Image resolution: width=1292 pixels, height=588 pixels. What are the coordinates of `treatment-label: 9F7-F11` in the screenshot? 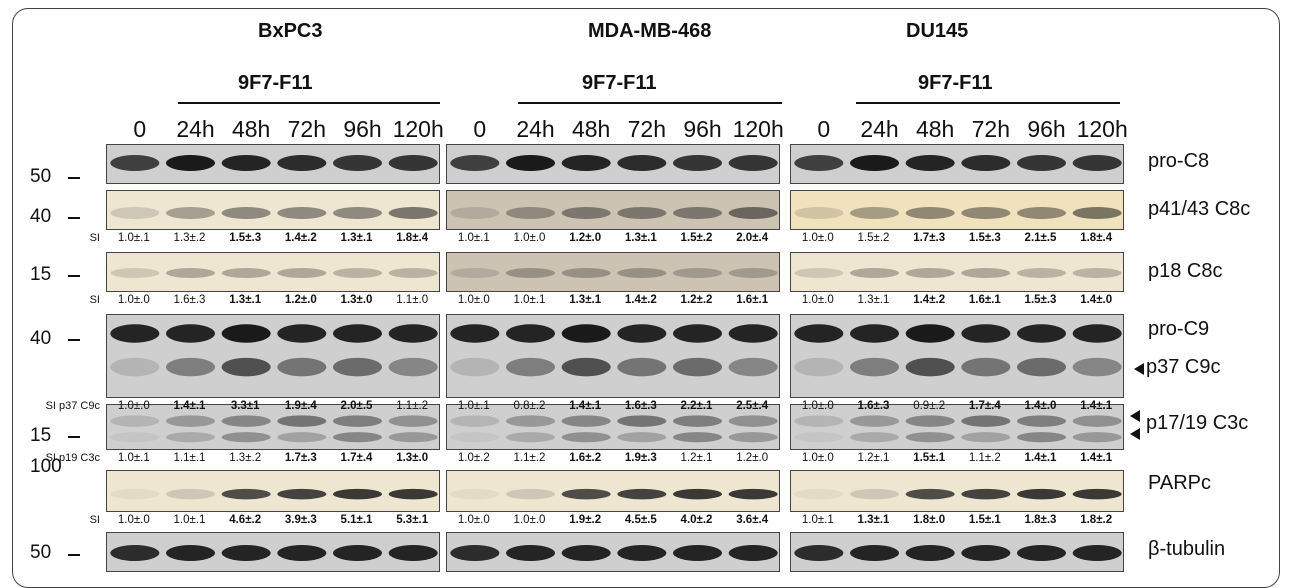 It's located at (619, 83).